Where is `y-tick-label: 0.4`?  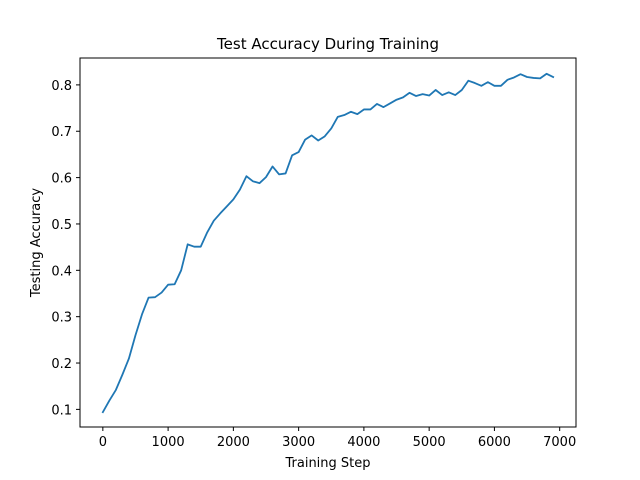 y-tick-label: 0.4 is located at coordinates (61, 271).